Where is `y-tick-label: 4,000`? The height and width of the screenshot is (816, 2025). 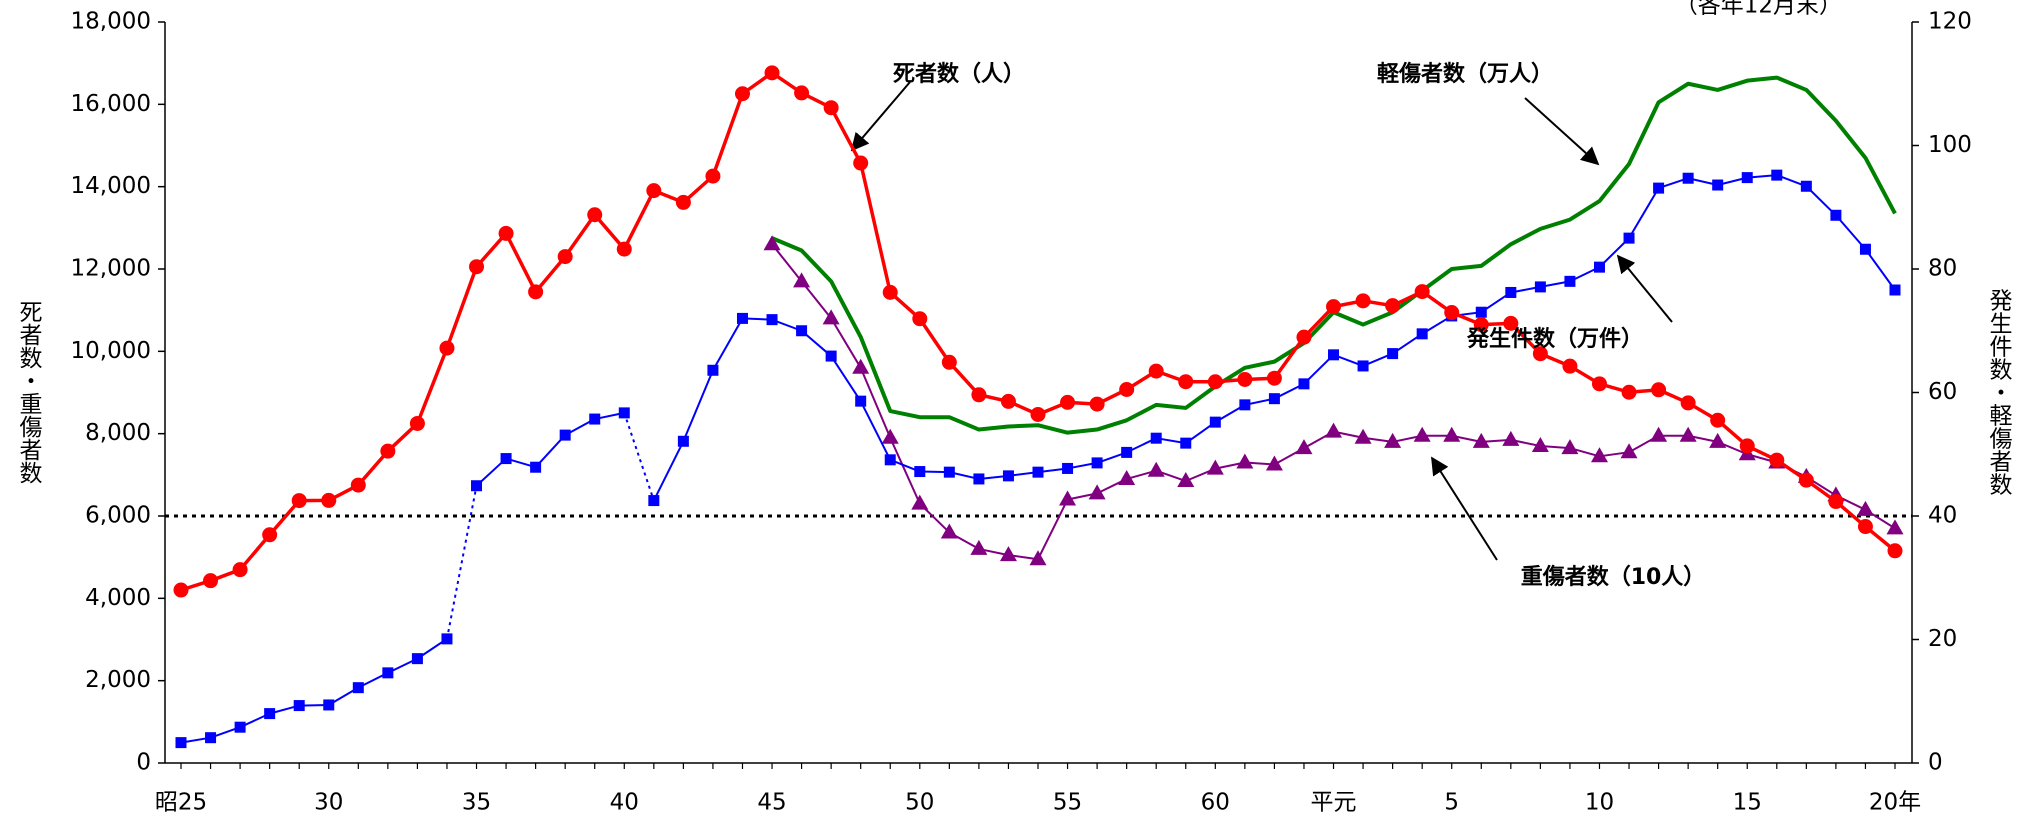 y-tick-label: 4,000 is located at coordinates (118, 598).